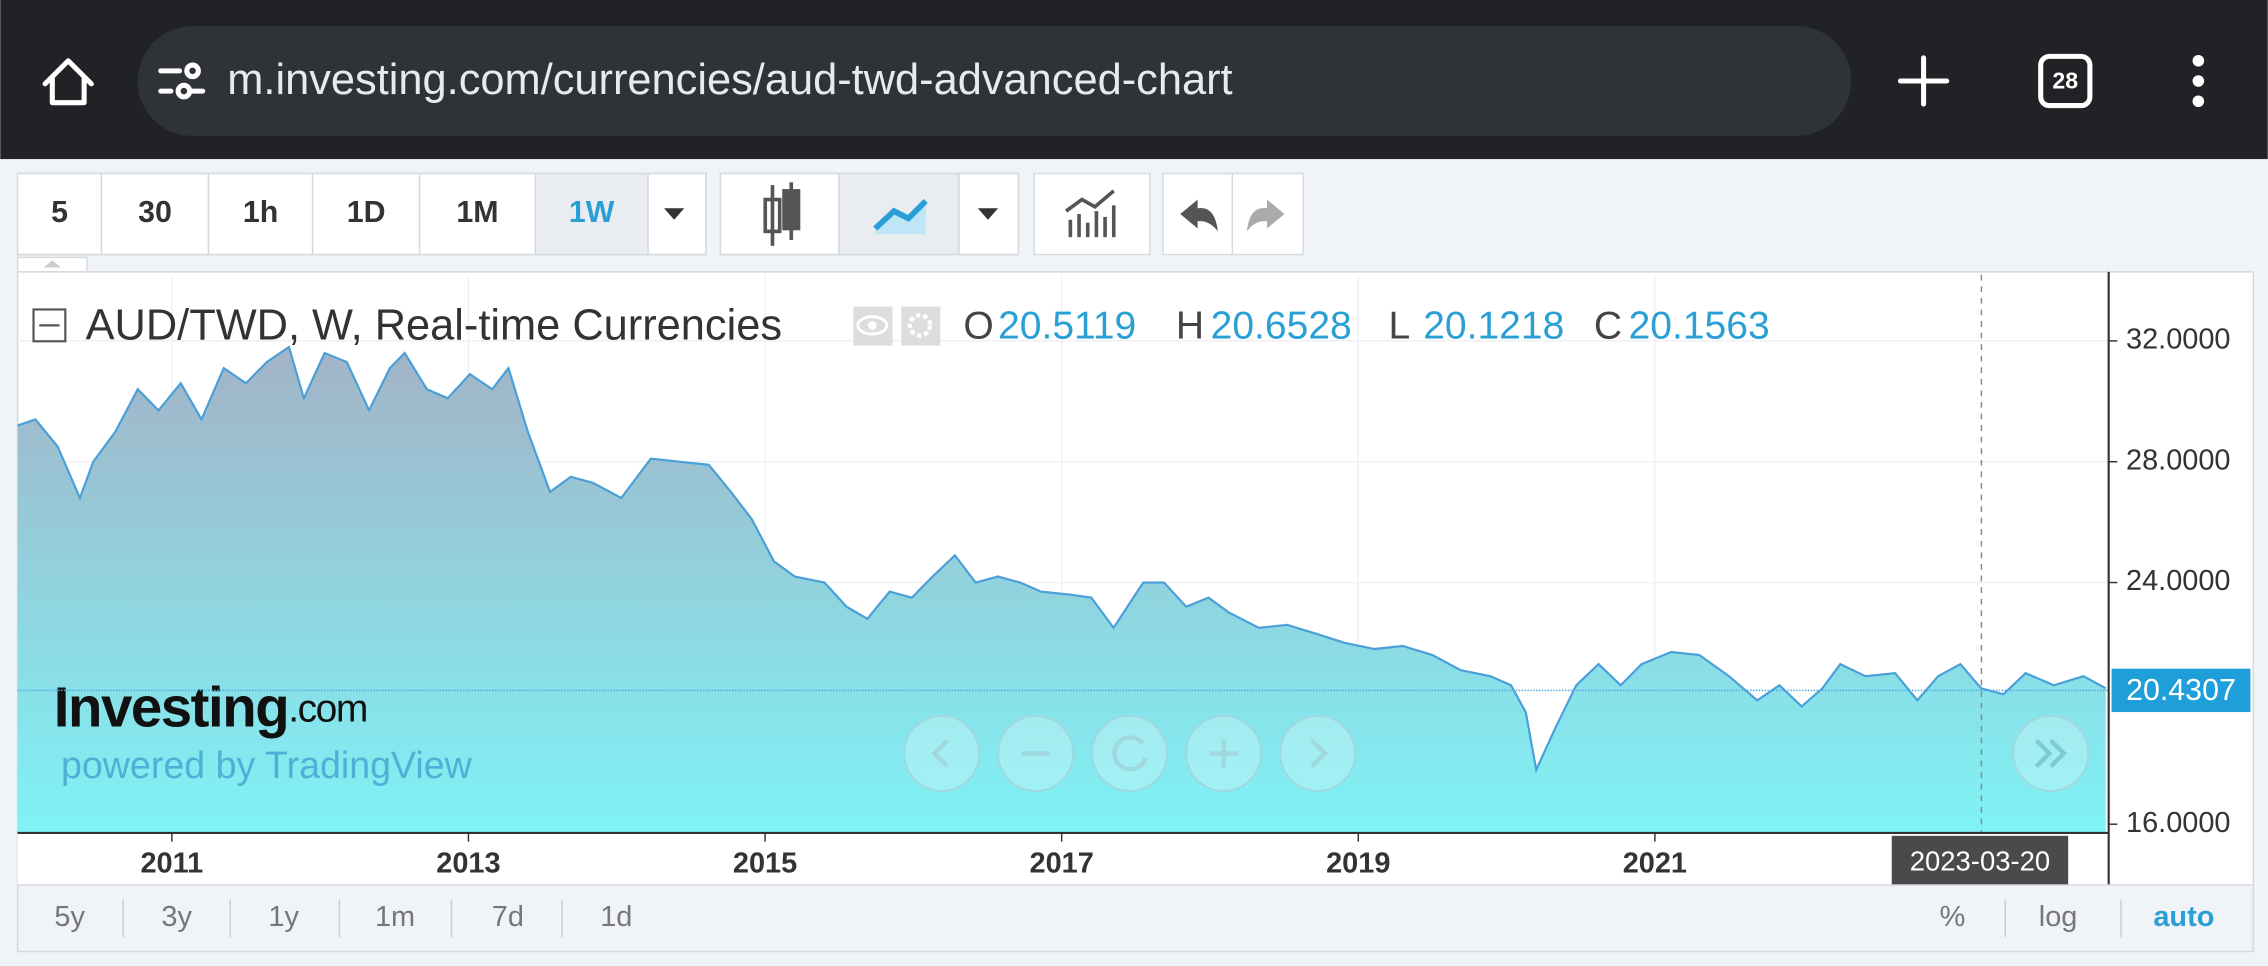  I want to click on scale-option: log, so click(2058, 917).